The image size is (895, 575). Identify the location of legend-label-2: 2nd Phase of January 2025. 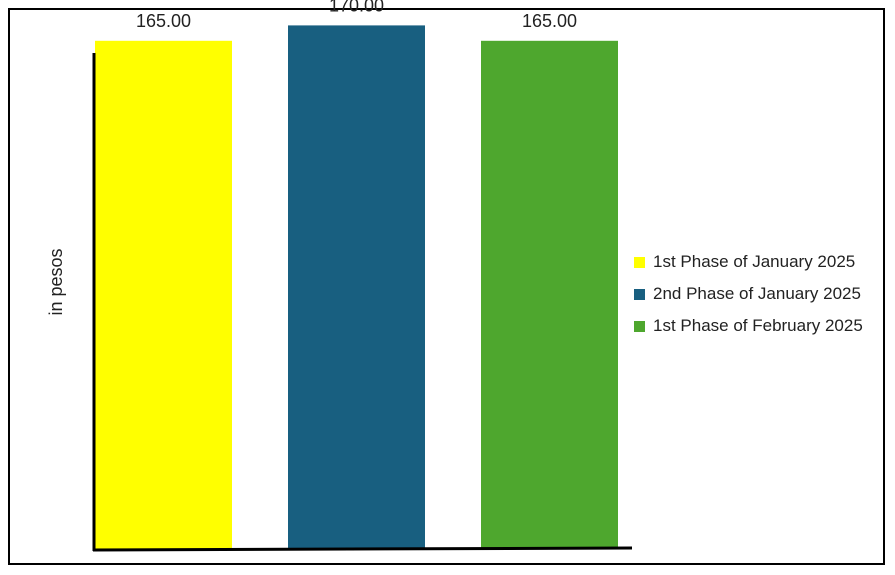
(757, 293).